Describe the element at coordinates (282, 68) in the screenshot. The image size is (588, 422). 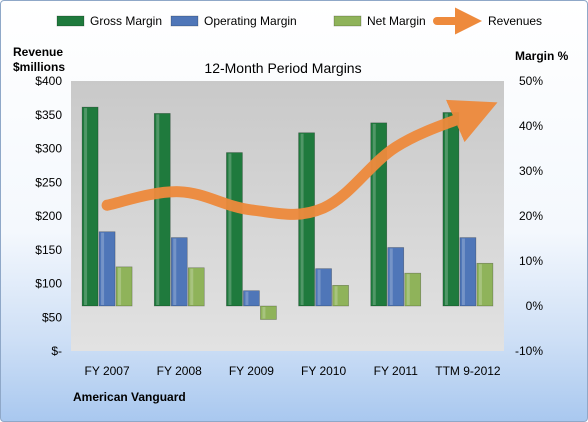
I see `chart-title: 12-Month Period Margins` at that location.